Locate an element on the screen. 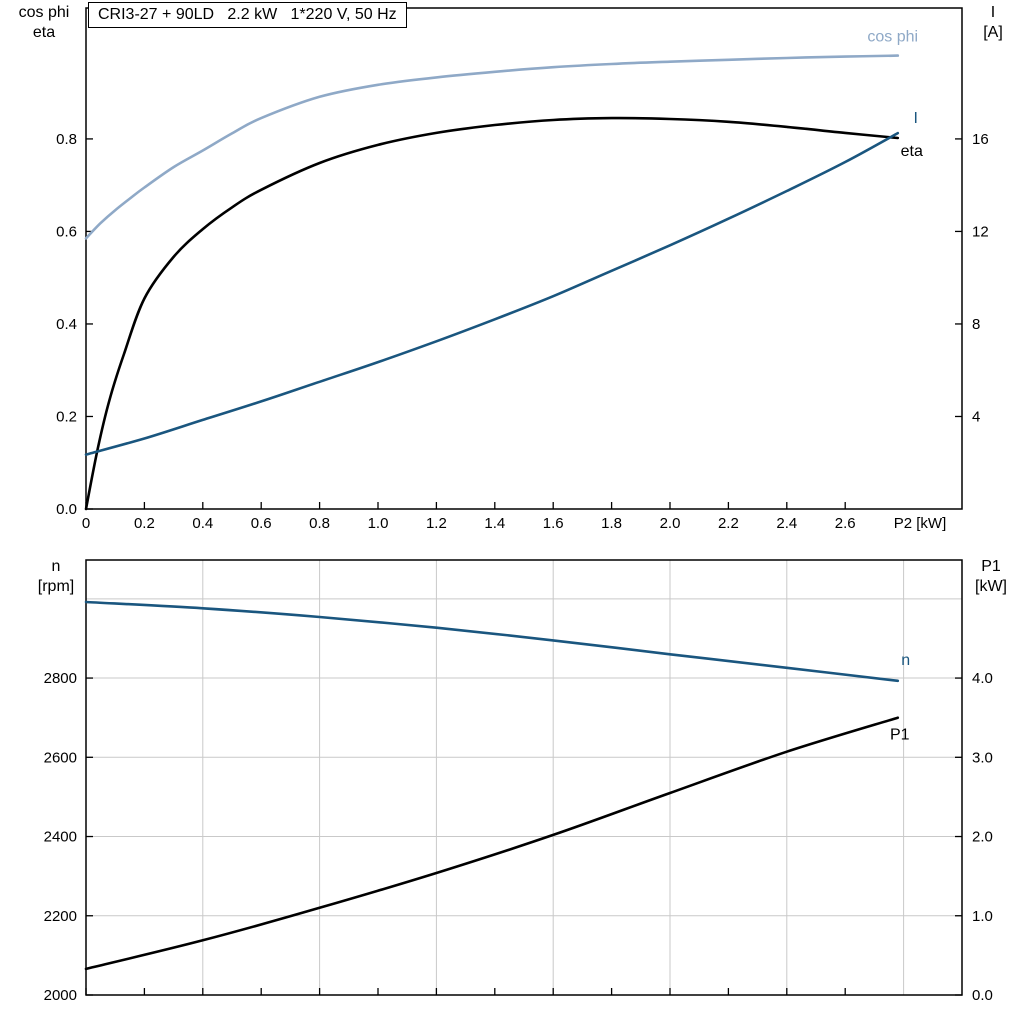  bottom-right-axis-title: P1 [kW] is located at coordinates (991, 577).